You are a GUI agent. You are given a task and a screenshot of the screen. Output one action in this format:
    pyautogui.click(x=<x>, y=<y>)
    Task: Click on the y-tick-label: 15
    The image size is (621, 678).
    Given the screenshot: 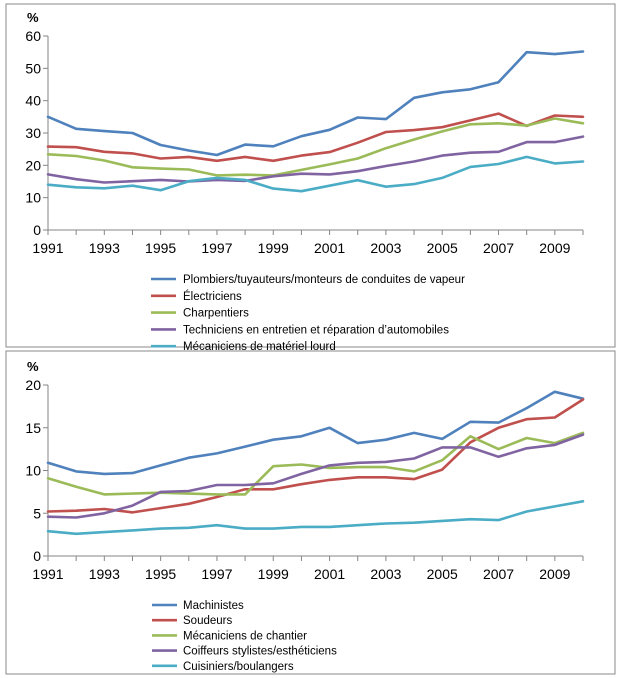 What is the action you would take?
    pyautogui.click(x=33, y=428)
    